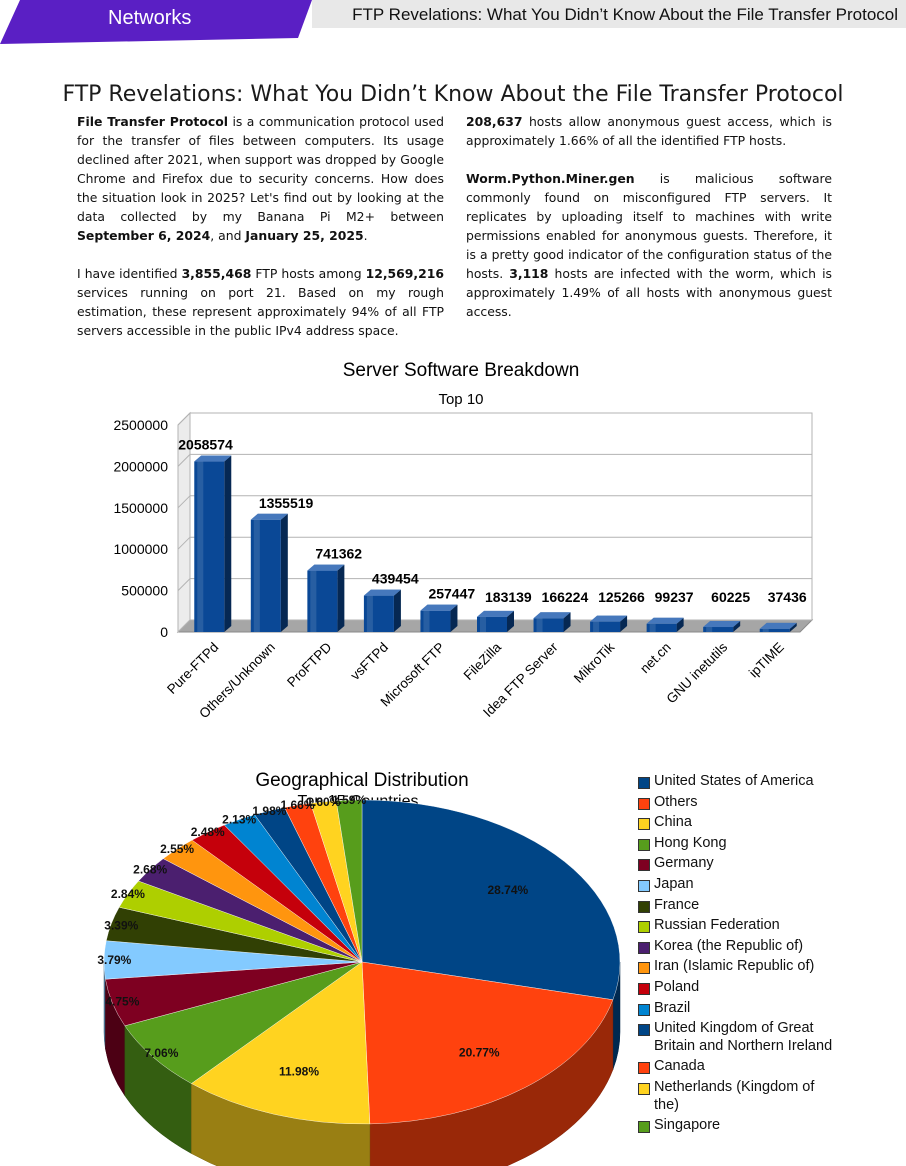  Describe the element at coordinates (738, 803) in the screenshot. I see `legend-item: Others` at that location.